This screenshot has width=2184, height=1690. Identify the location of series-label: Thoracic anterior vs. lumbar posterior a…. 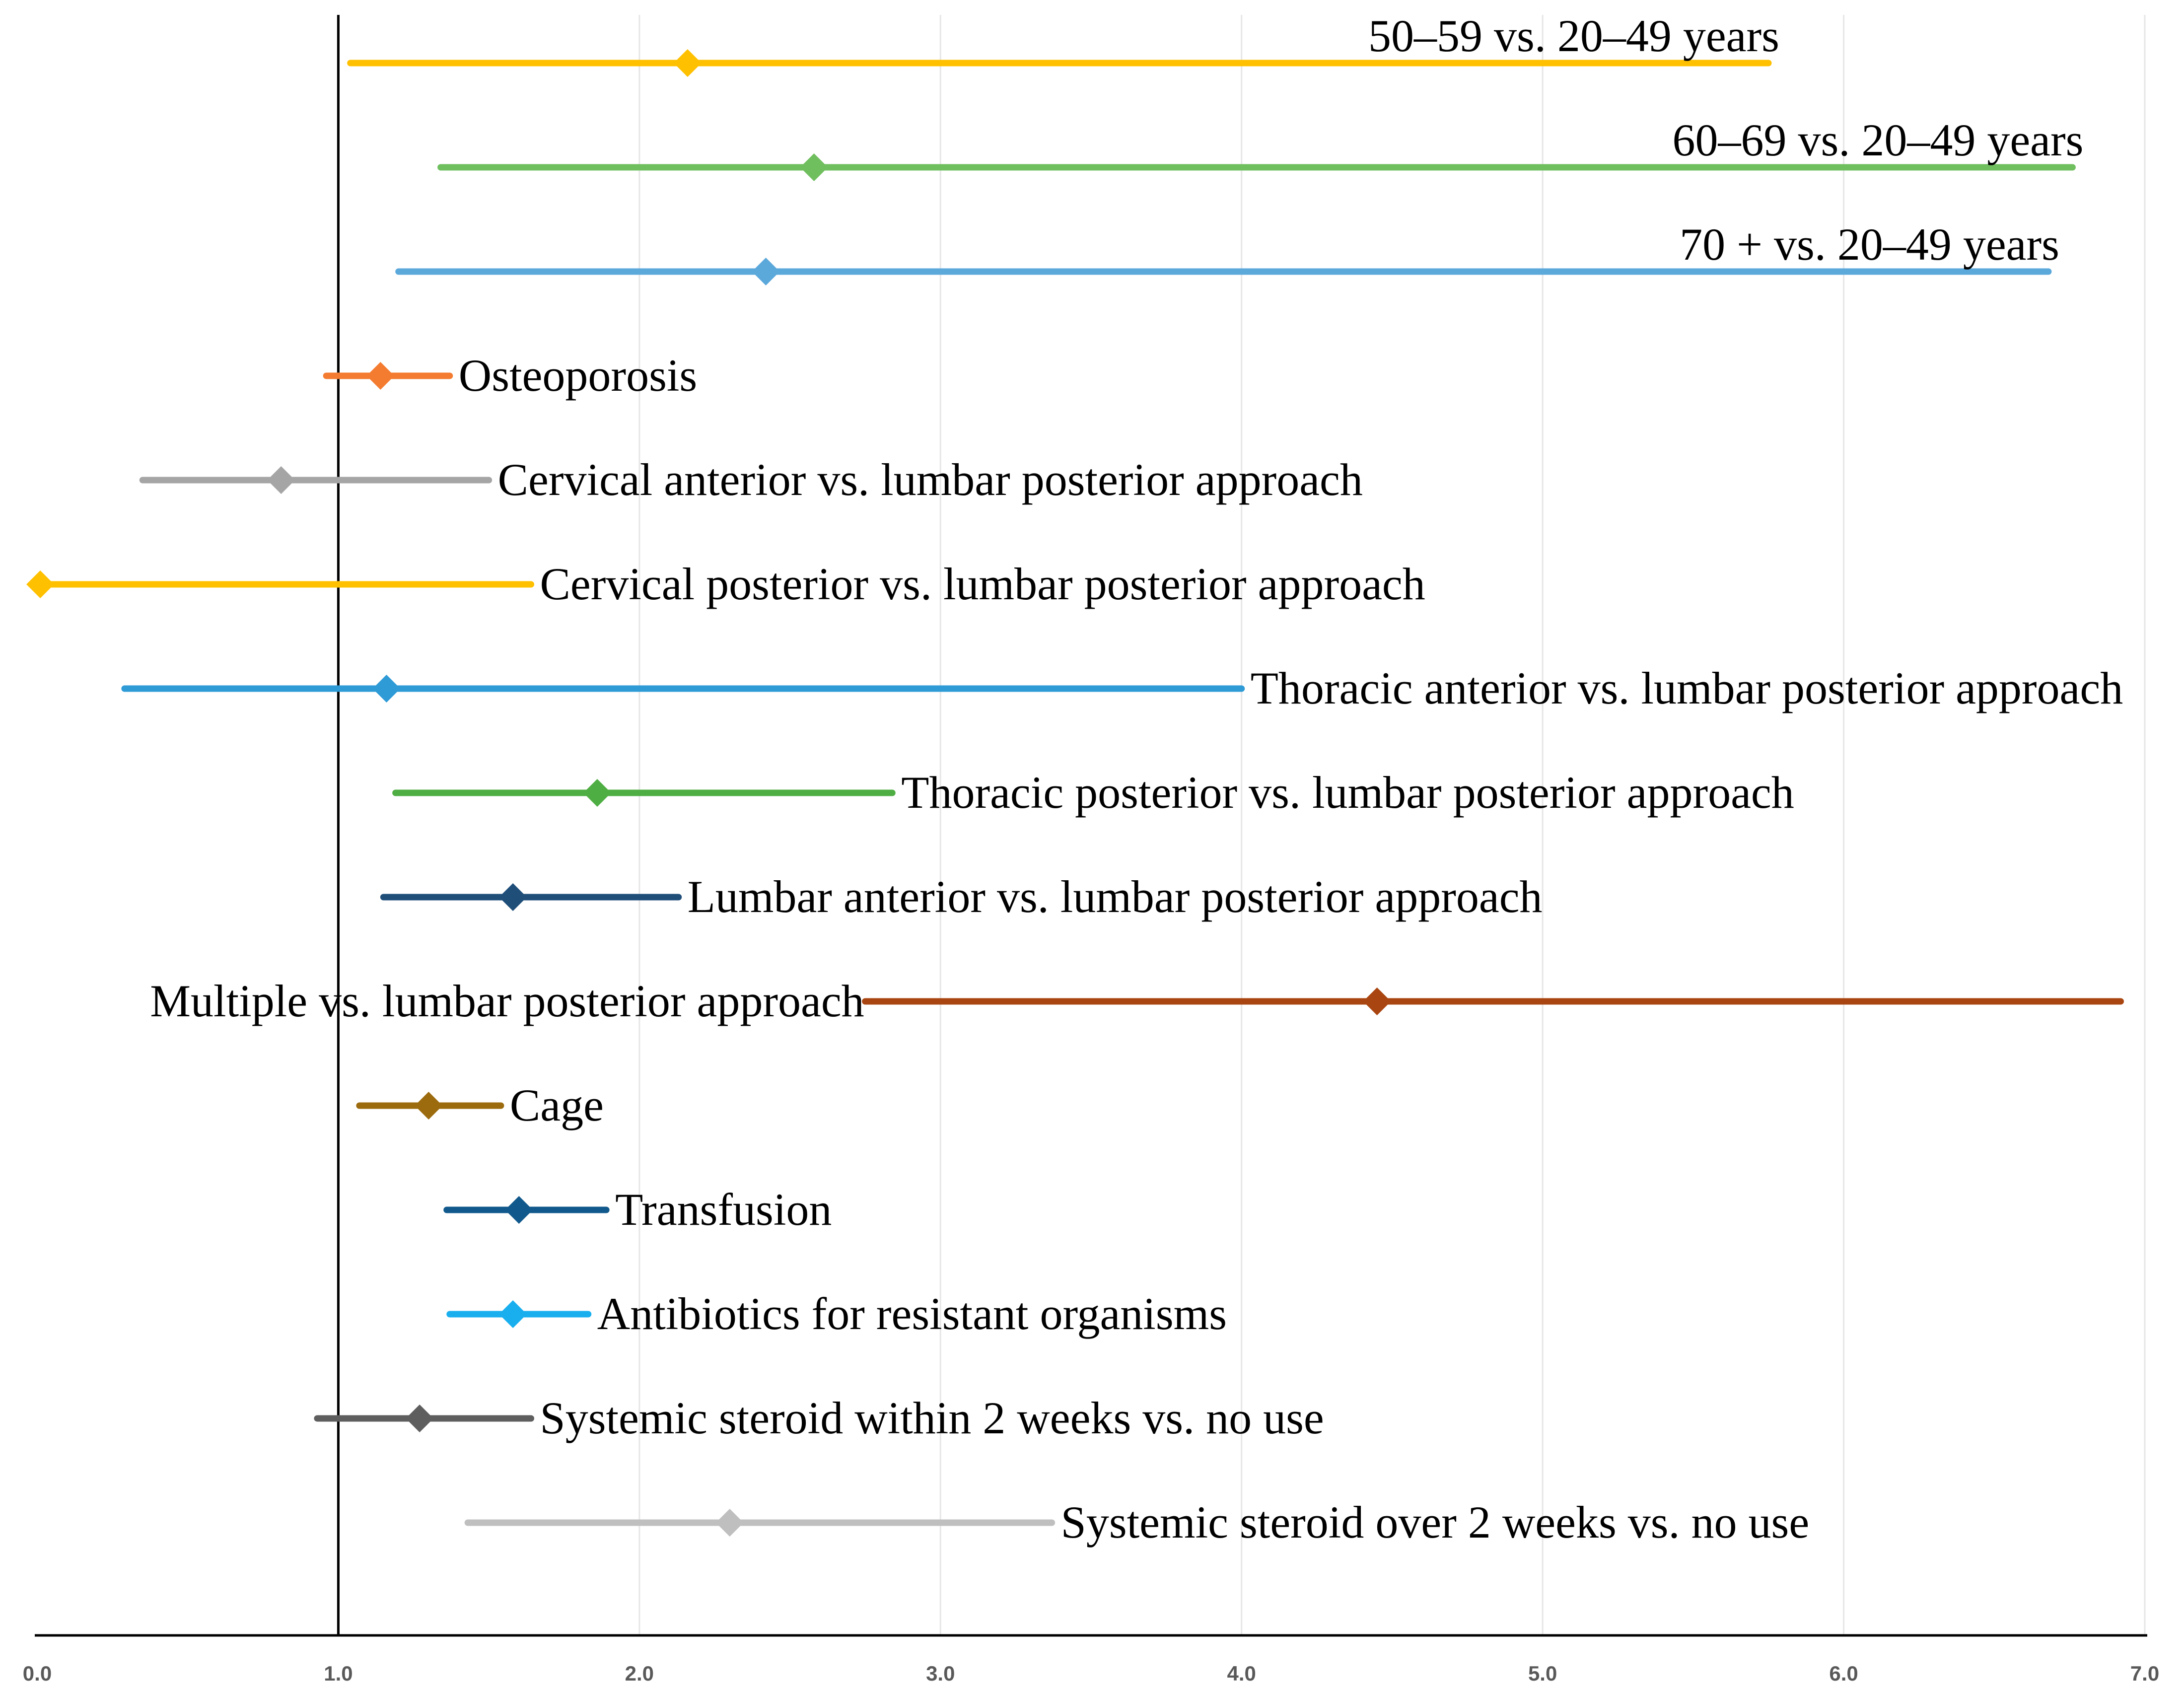
(1687, 688).